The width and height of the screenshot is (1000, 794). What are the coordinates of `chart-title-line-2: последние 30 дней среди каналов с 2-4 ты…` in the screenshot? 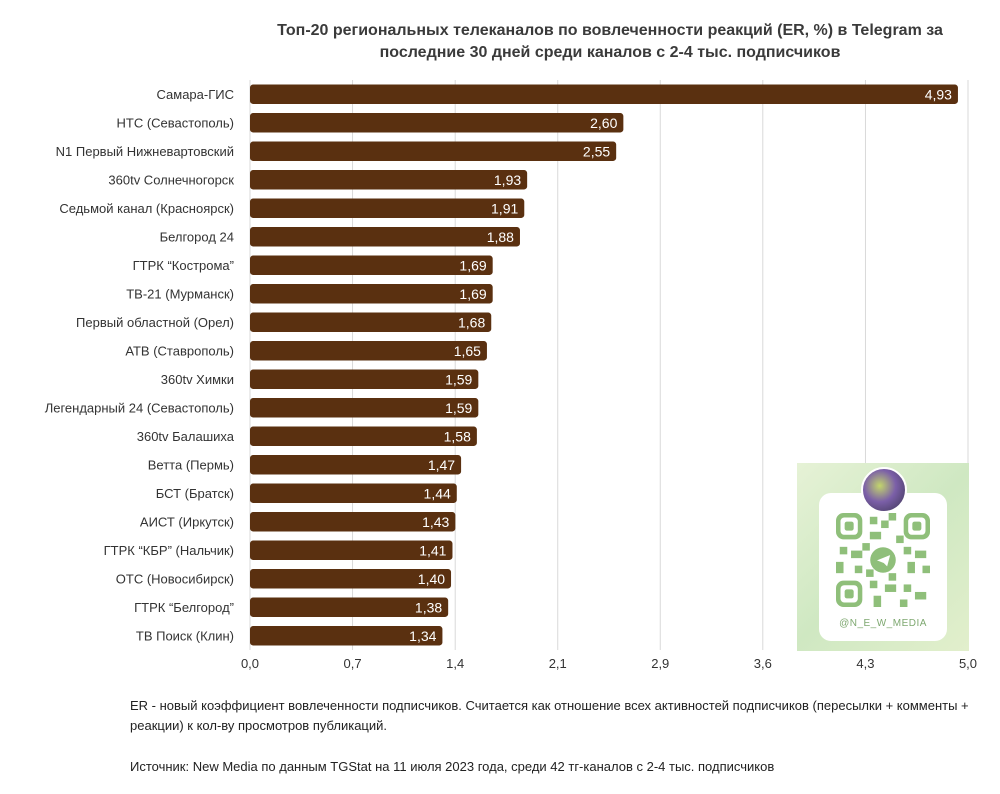 It's located at (610, 52).